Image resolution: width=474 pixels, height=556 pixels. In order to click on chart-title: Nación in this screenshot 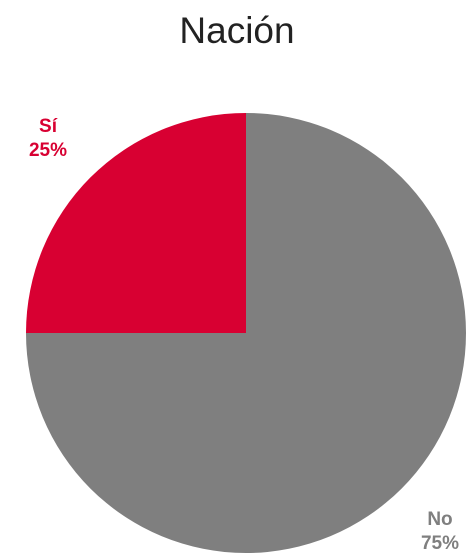, I will do `click(237, 30)`.